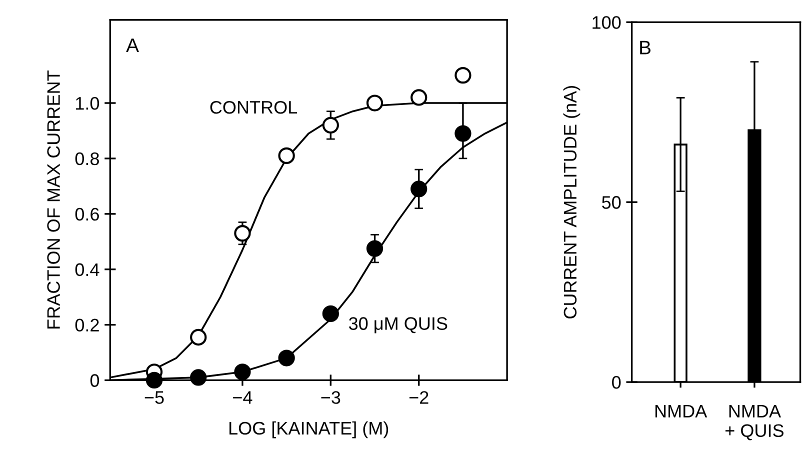 The width and height of the screenshot is (810, 462). What do you see at coordinates (87, 159) in the screenshot?
I see `y-tick-label: 0.8` at bounding box center [87, 159].